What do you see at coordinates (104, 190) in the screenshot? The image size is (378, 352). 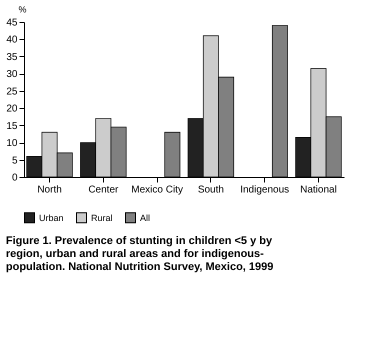 I see `x-tick-label: Center` at bounding box center [104, 190].